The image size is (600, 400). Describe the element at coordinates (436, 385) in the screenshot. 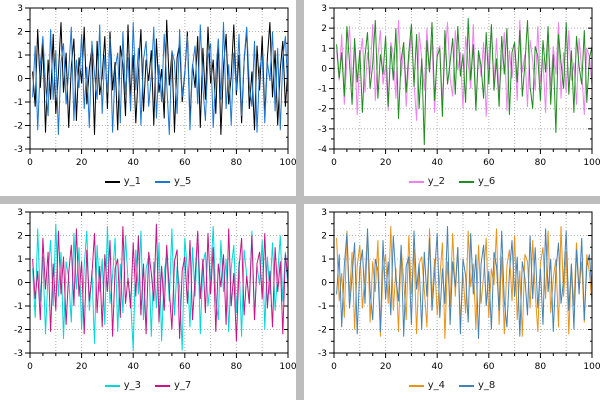

I see `legend-label: y_4` at that location.